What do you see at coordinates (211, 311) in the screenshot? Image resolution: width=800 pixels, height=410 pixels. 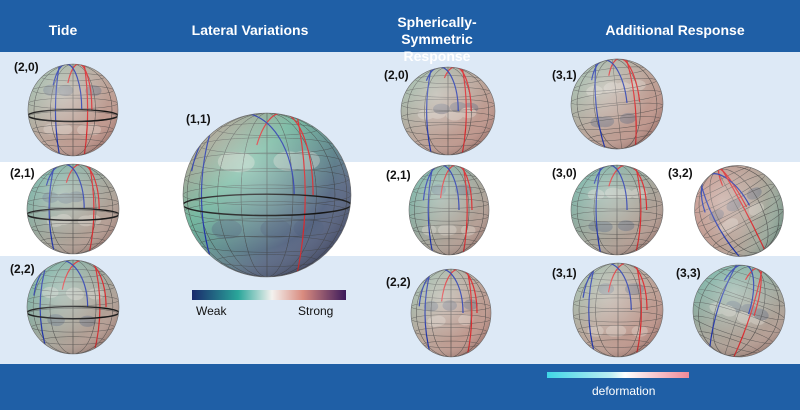 I see `colorbar-weak-label: Weak` at bounding box center [211, 311].